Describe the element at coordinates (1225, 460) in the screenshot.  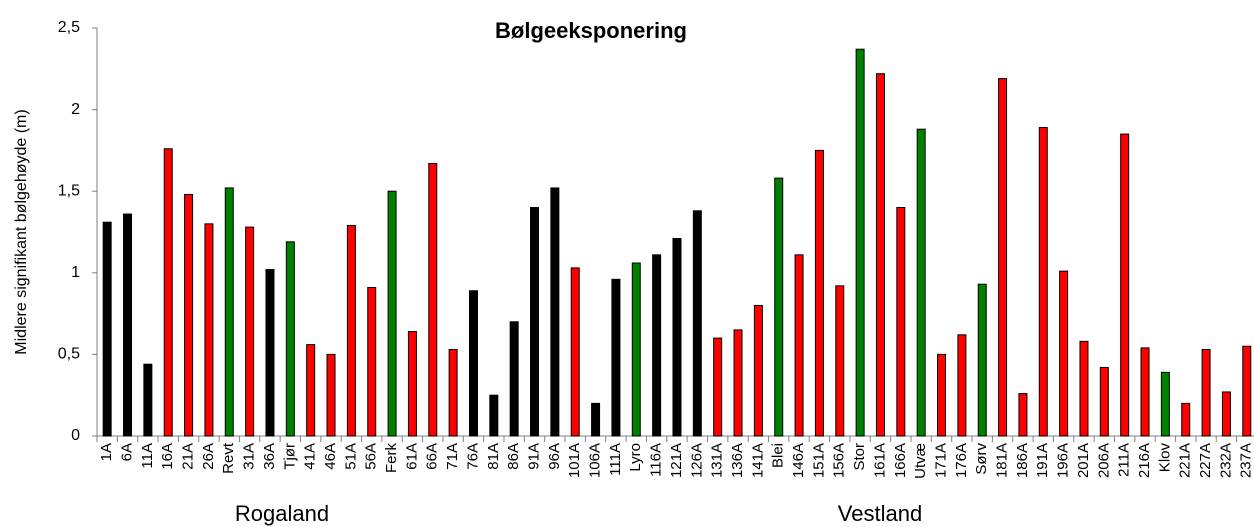
I see `x-tick-label: 232A` at that location.